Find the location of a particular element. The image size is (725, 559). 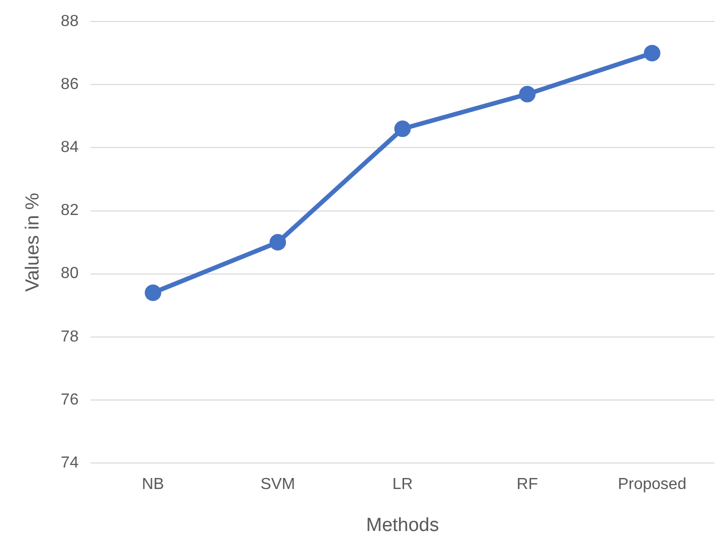

y-tick-label: 88 is located at coordinates (69, 21).